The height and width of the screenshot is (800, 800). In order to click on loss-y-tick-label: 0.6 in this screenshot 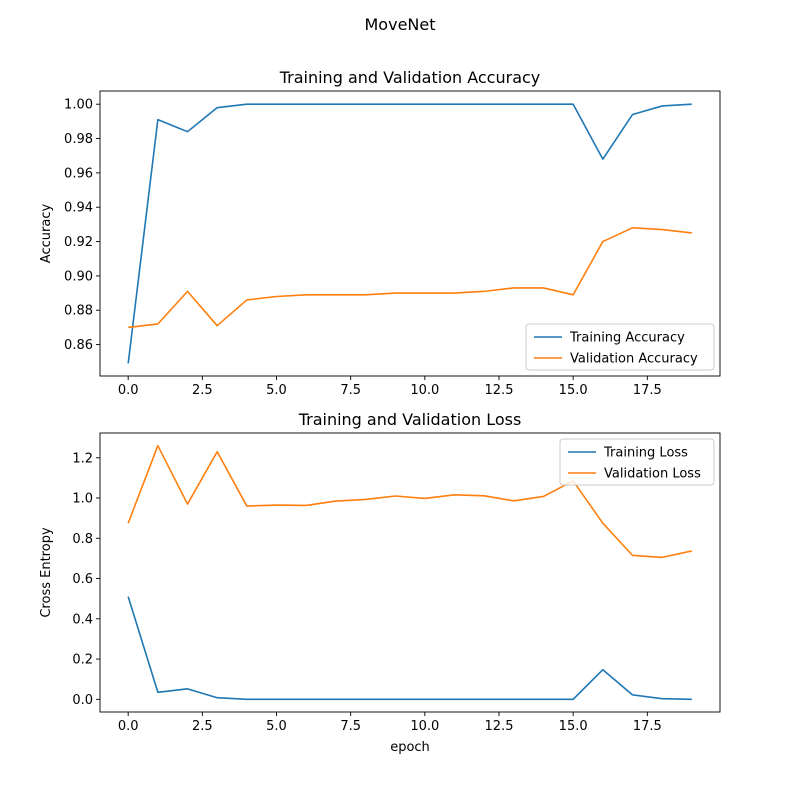, I will do `click(82, 579)`.